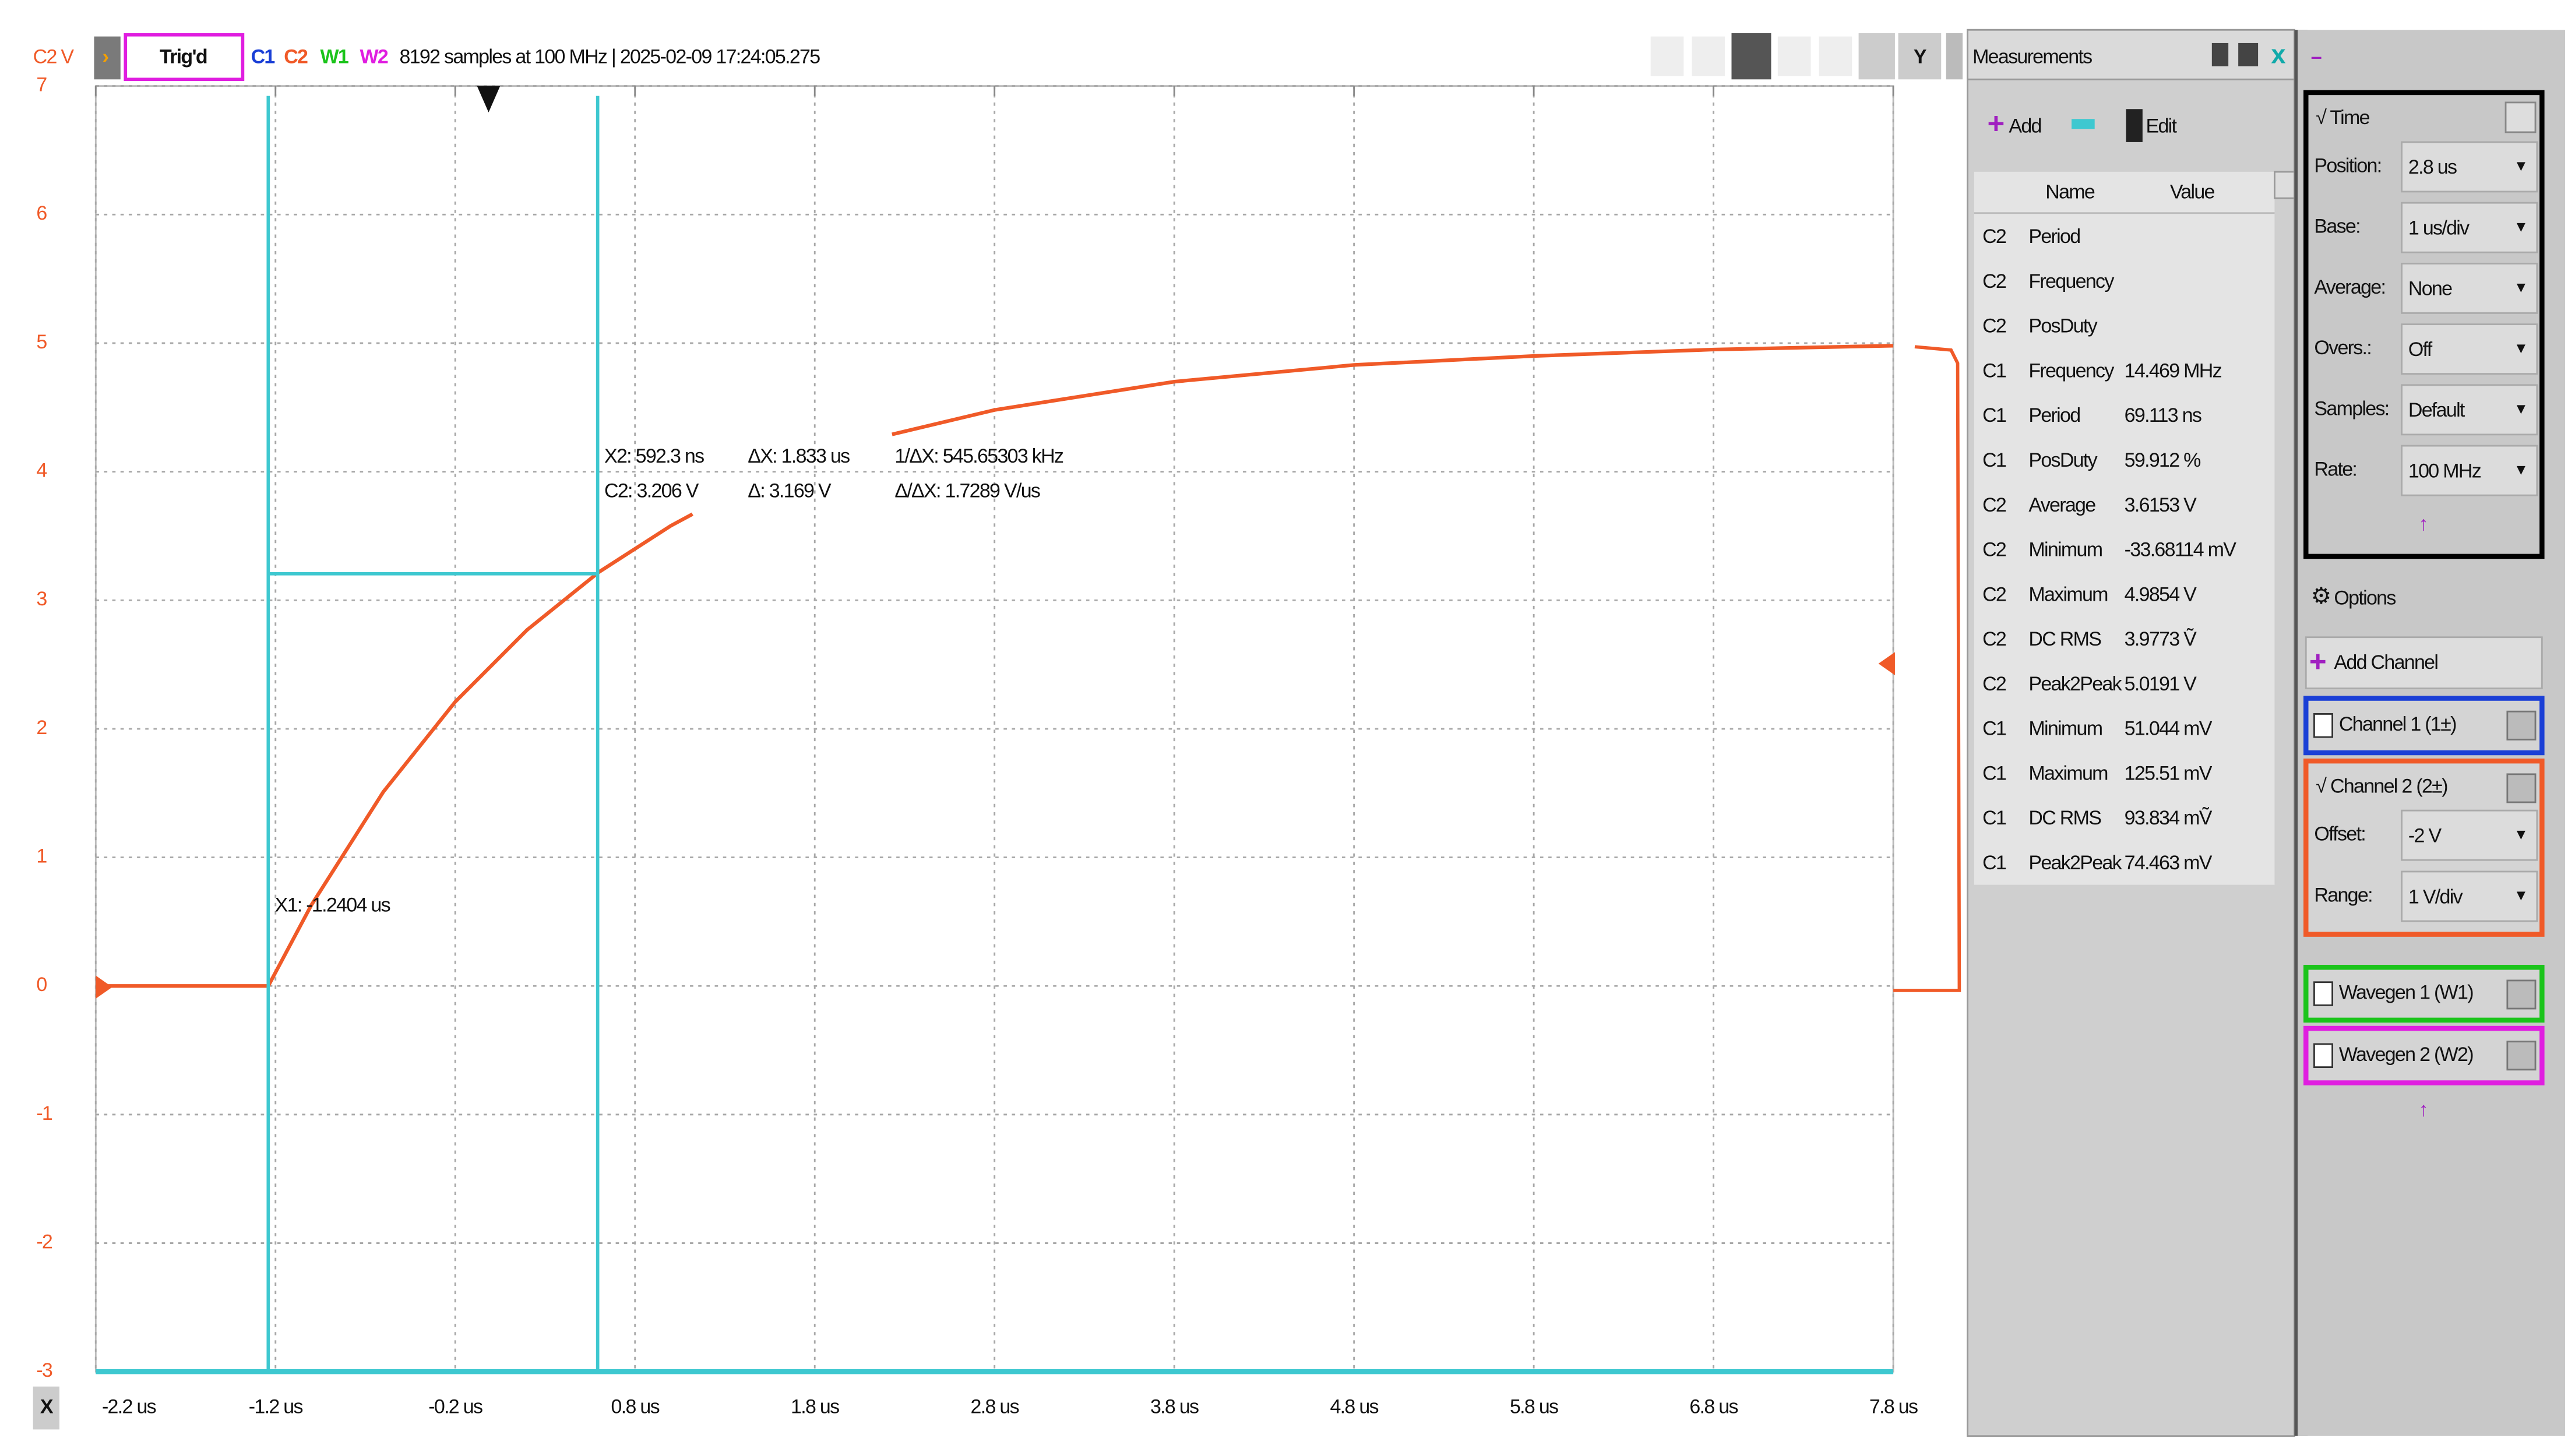 The image size is (2575, 1456). What do you see at coordinates (2062, 505) in the screenshot?
I see `measurement-cell: Average` at bounding box center [2062, 505].